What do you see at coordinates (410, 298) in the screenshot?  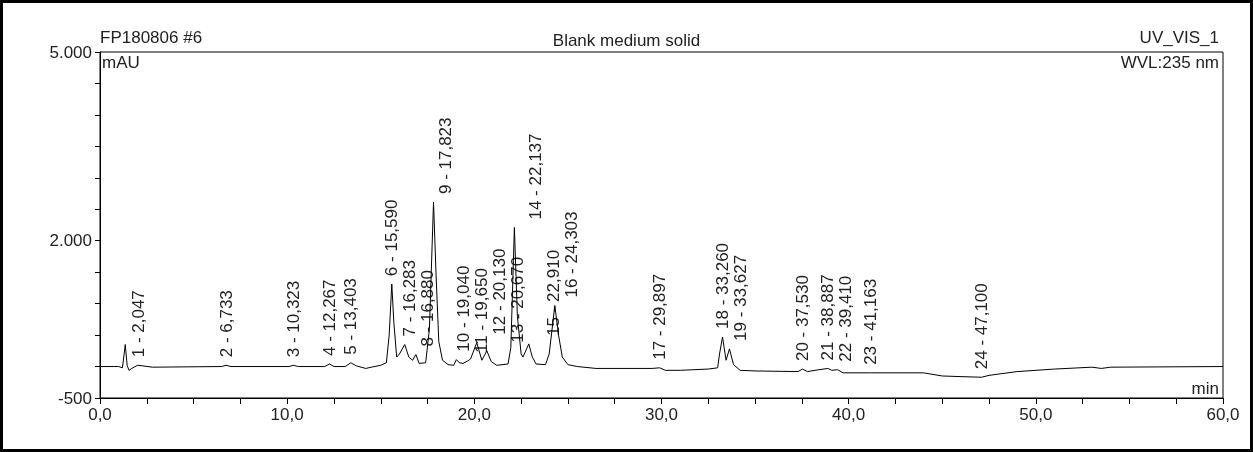 I see `annotation: 7 - 16,283` at bounding box center [410, 298].